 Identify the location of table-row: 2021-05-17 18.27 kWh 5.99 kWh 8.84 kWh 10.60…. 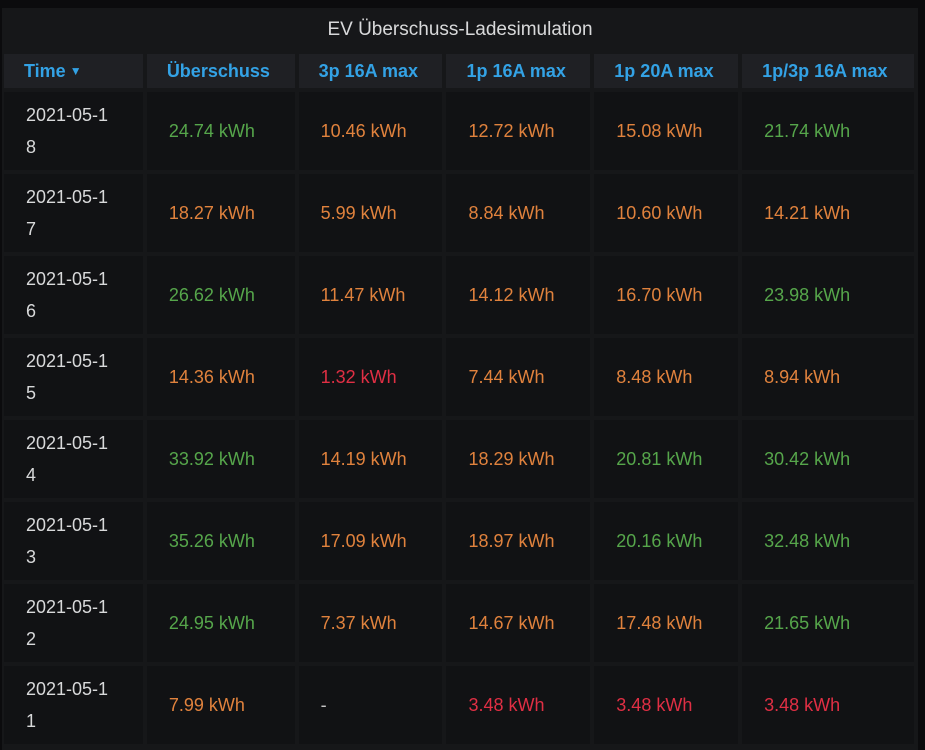
(459, 213).